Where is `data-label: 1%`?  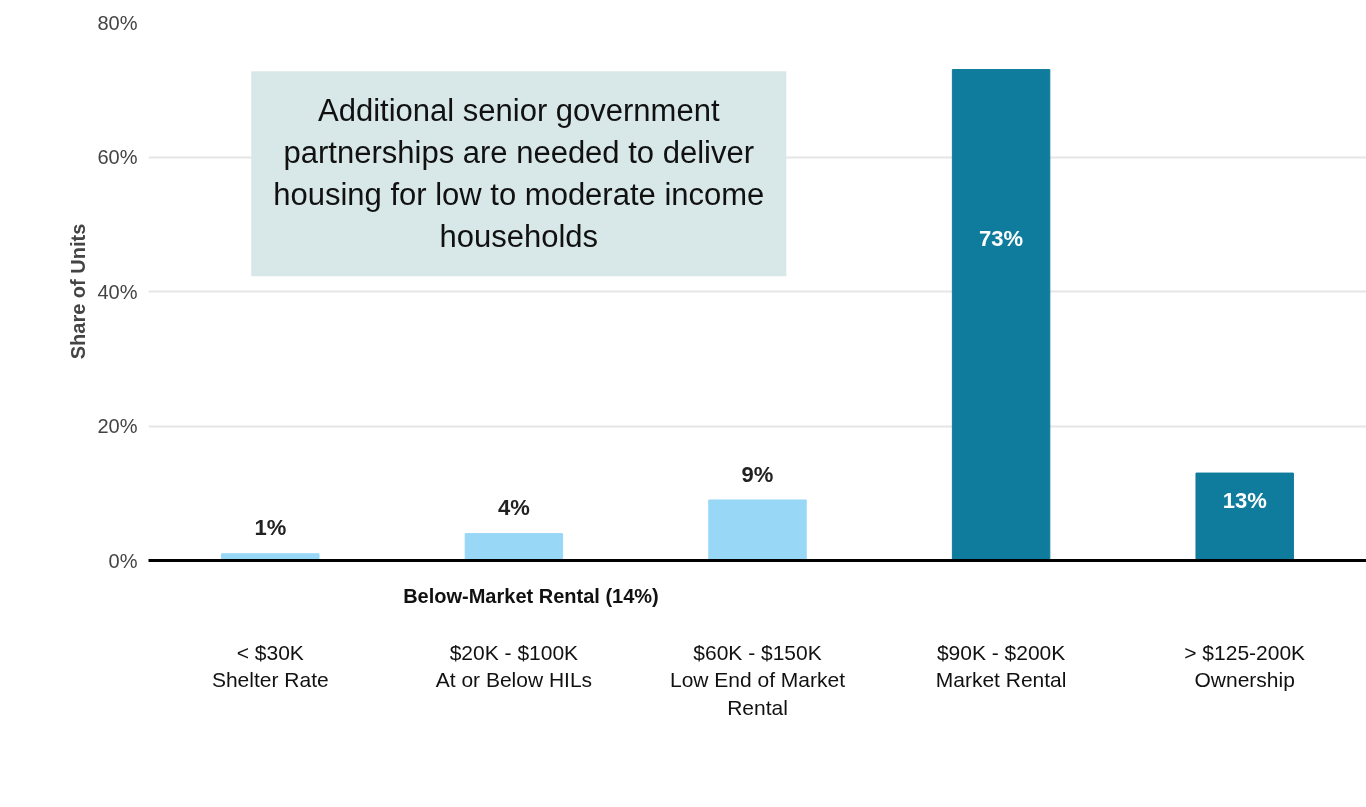 data-label: 1% is located at coordinates (270, 528).